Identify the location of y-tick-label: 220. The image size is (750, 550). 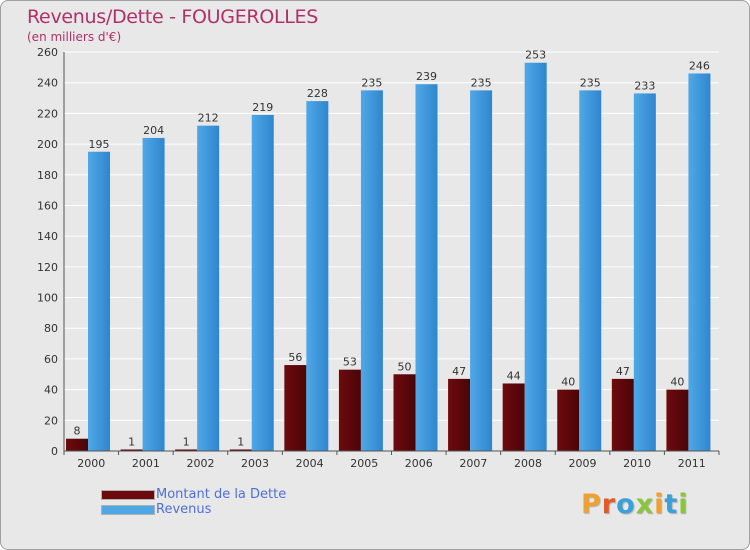
(47, 113).